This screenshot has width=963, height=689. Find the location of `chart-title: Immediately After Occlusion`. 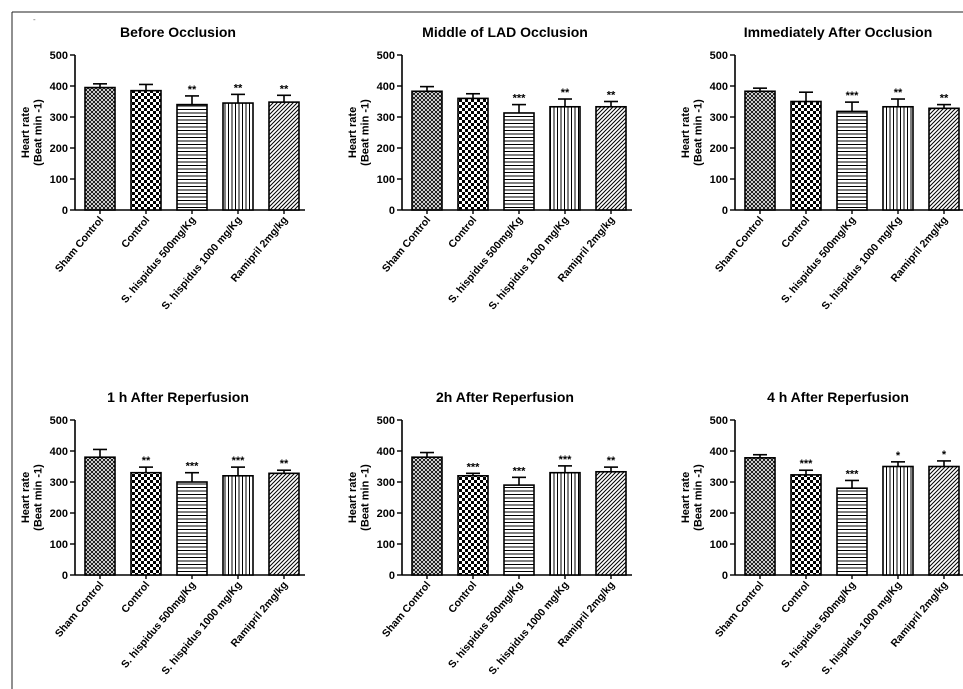

chart-title: Immediately After Occlusion is located at coordinates (838, 32).